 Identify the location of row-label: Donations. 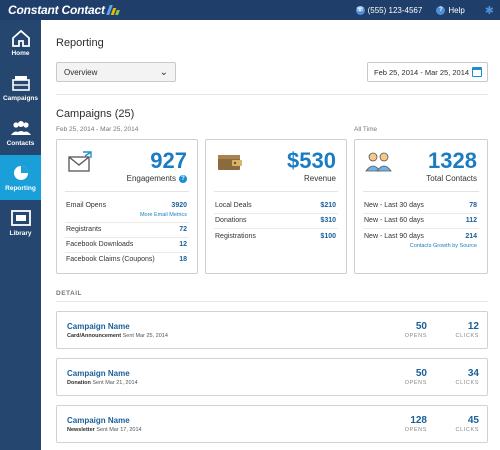
(231, 220).